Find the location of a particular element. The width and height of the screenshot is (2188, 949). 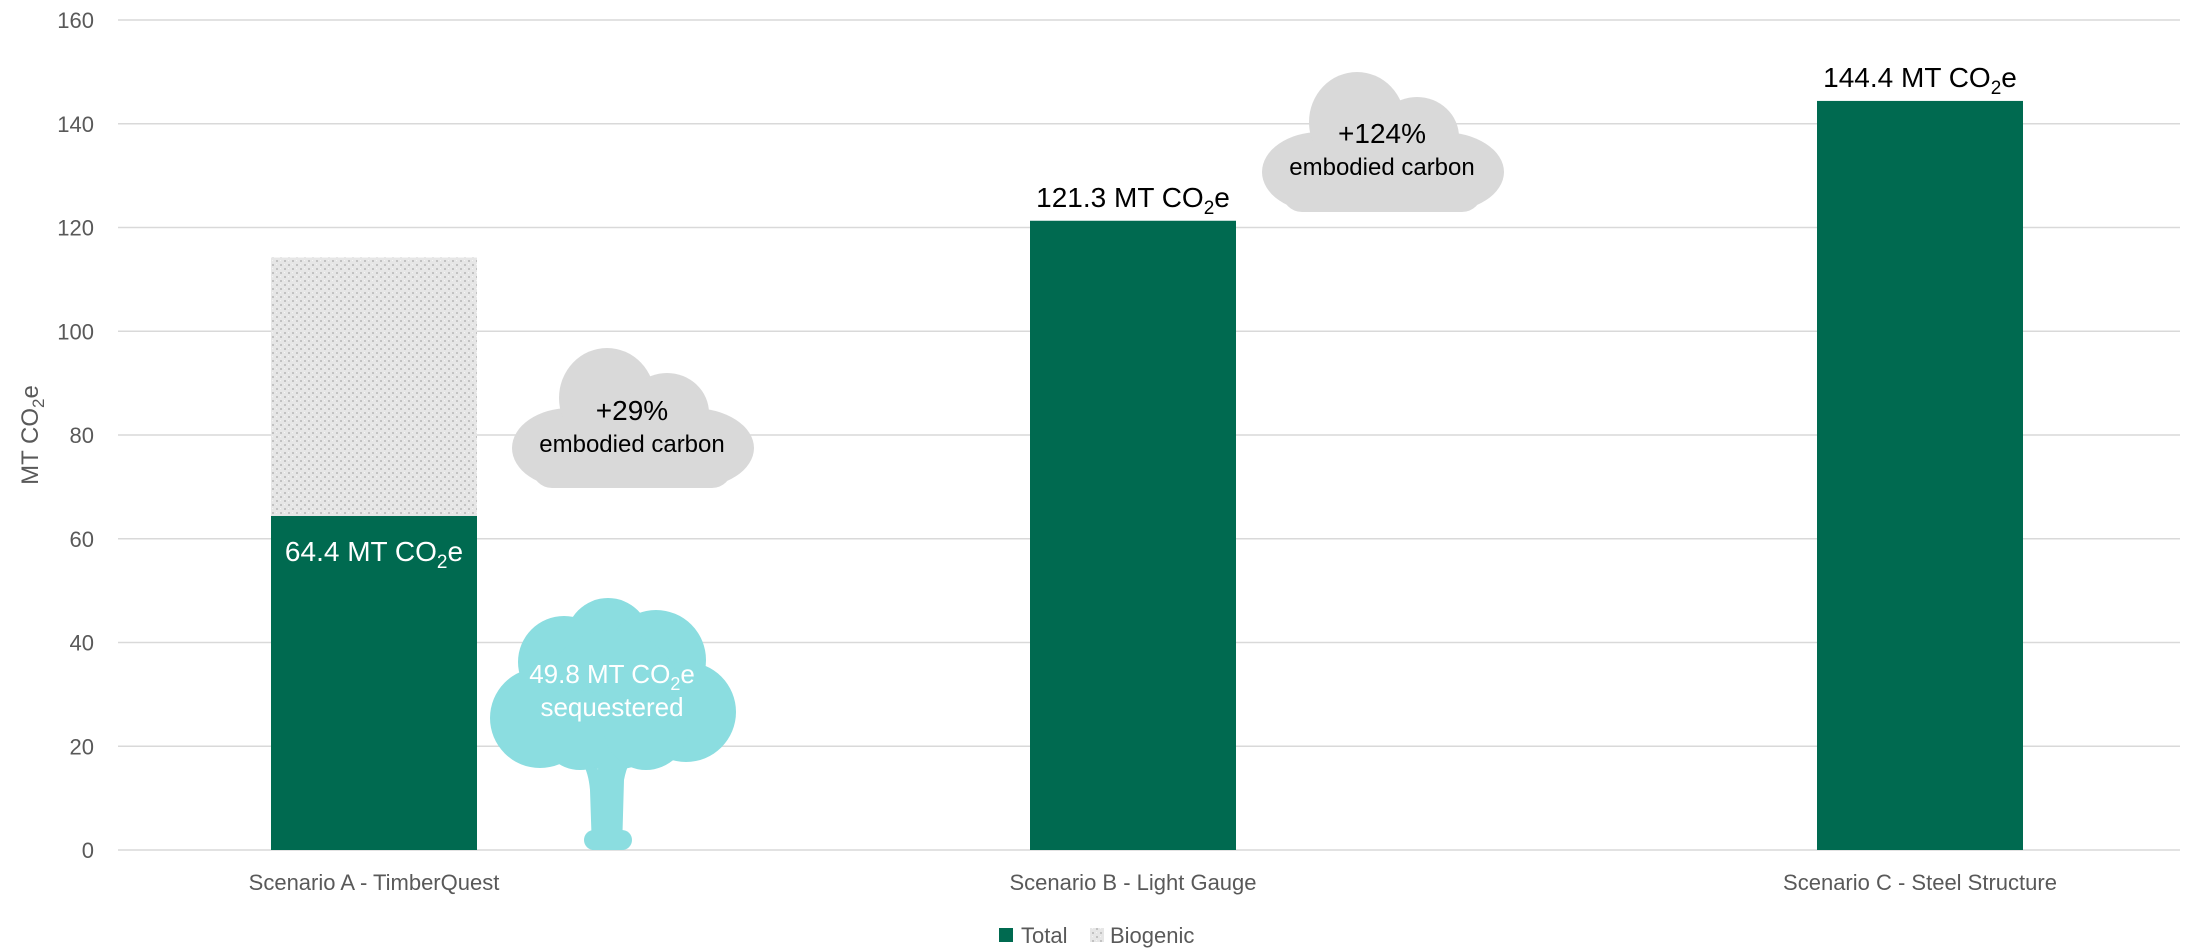

data-label: 144.4 MT CO2e is located at coordinates (1920, 80).